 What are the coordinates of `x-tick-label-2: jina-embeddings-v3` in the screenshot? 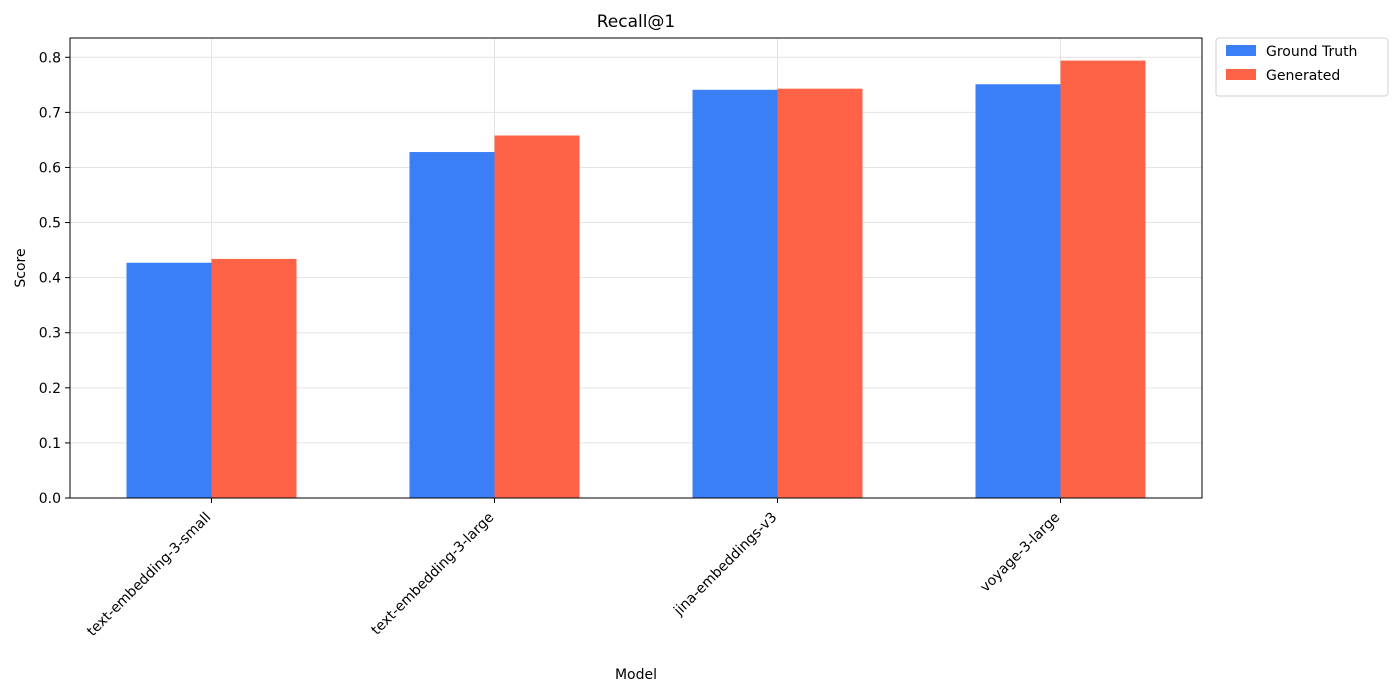 It's located at (725, 565).